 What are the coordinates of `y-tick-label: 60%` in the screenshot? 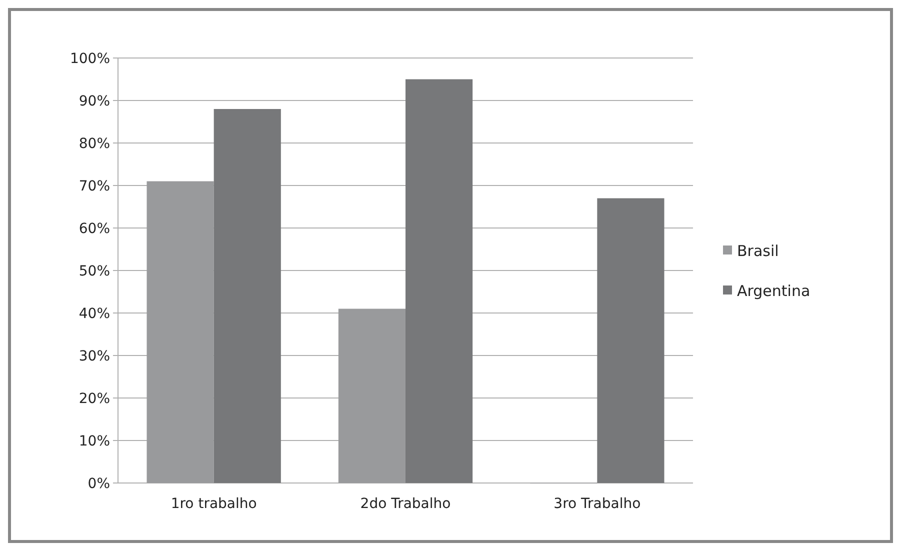 It's located at (94, 228).